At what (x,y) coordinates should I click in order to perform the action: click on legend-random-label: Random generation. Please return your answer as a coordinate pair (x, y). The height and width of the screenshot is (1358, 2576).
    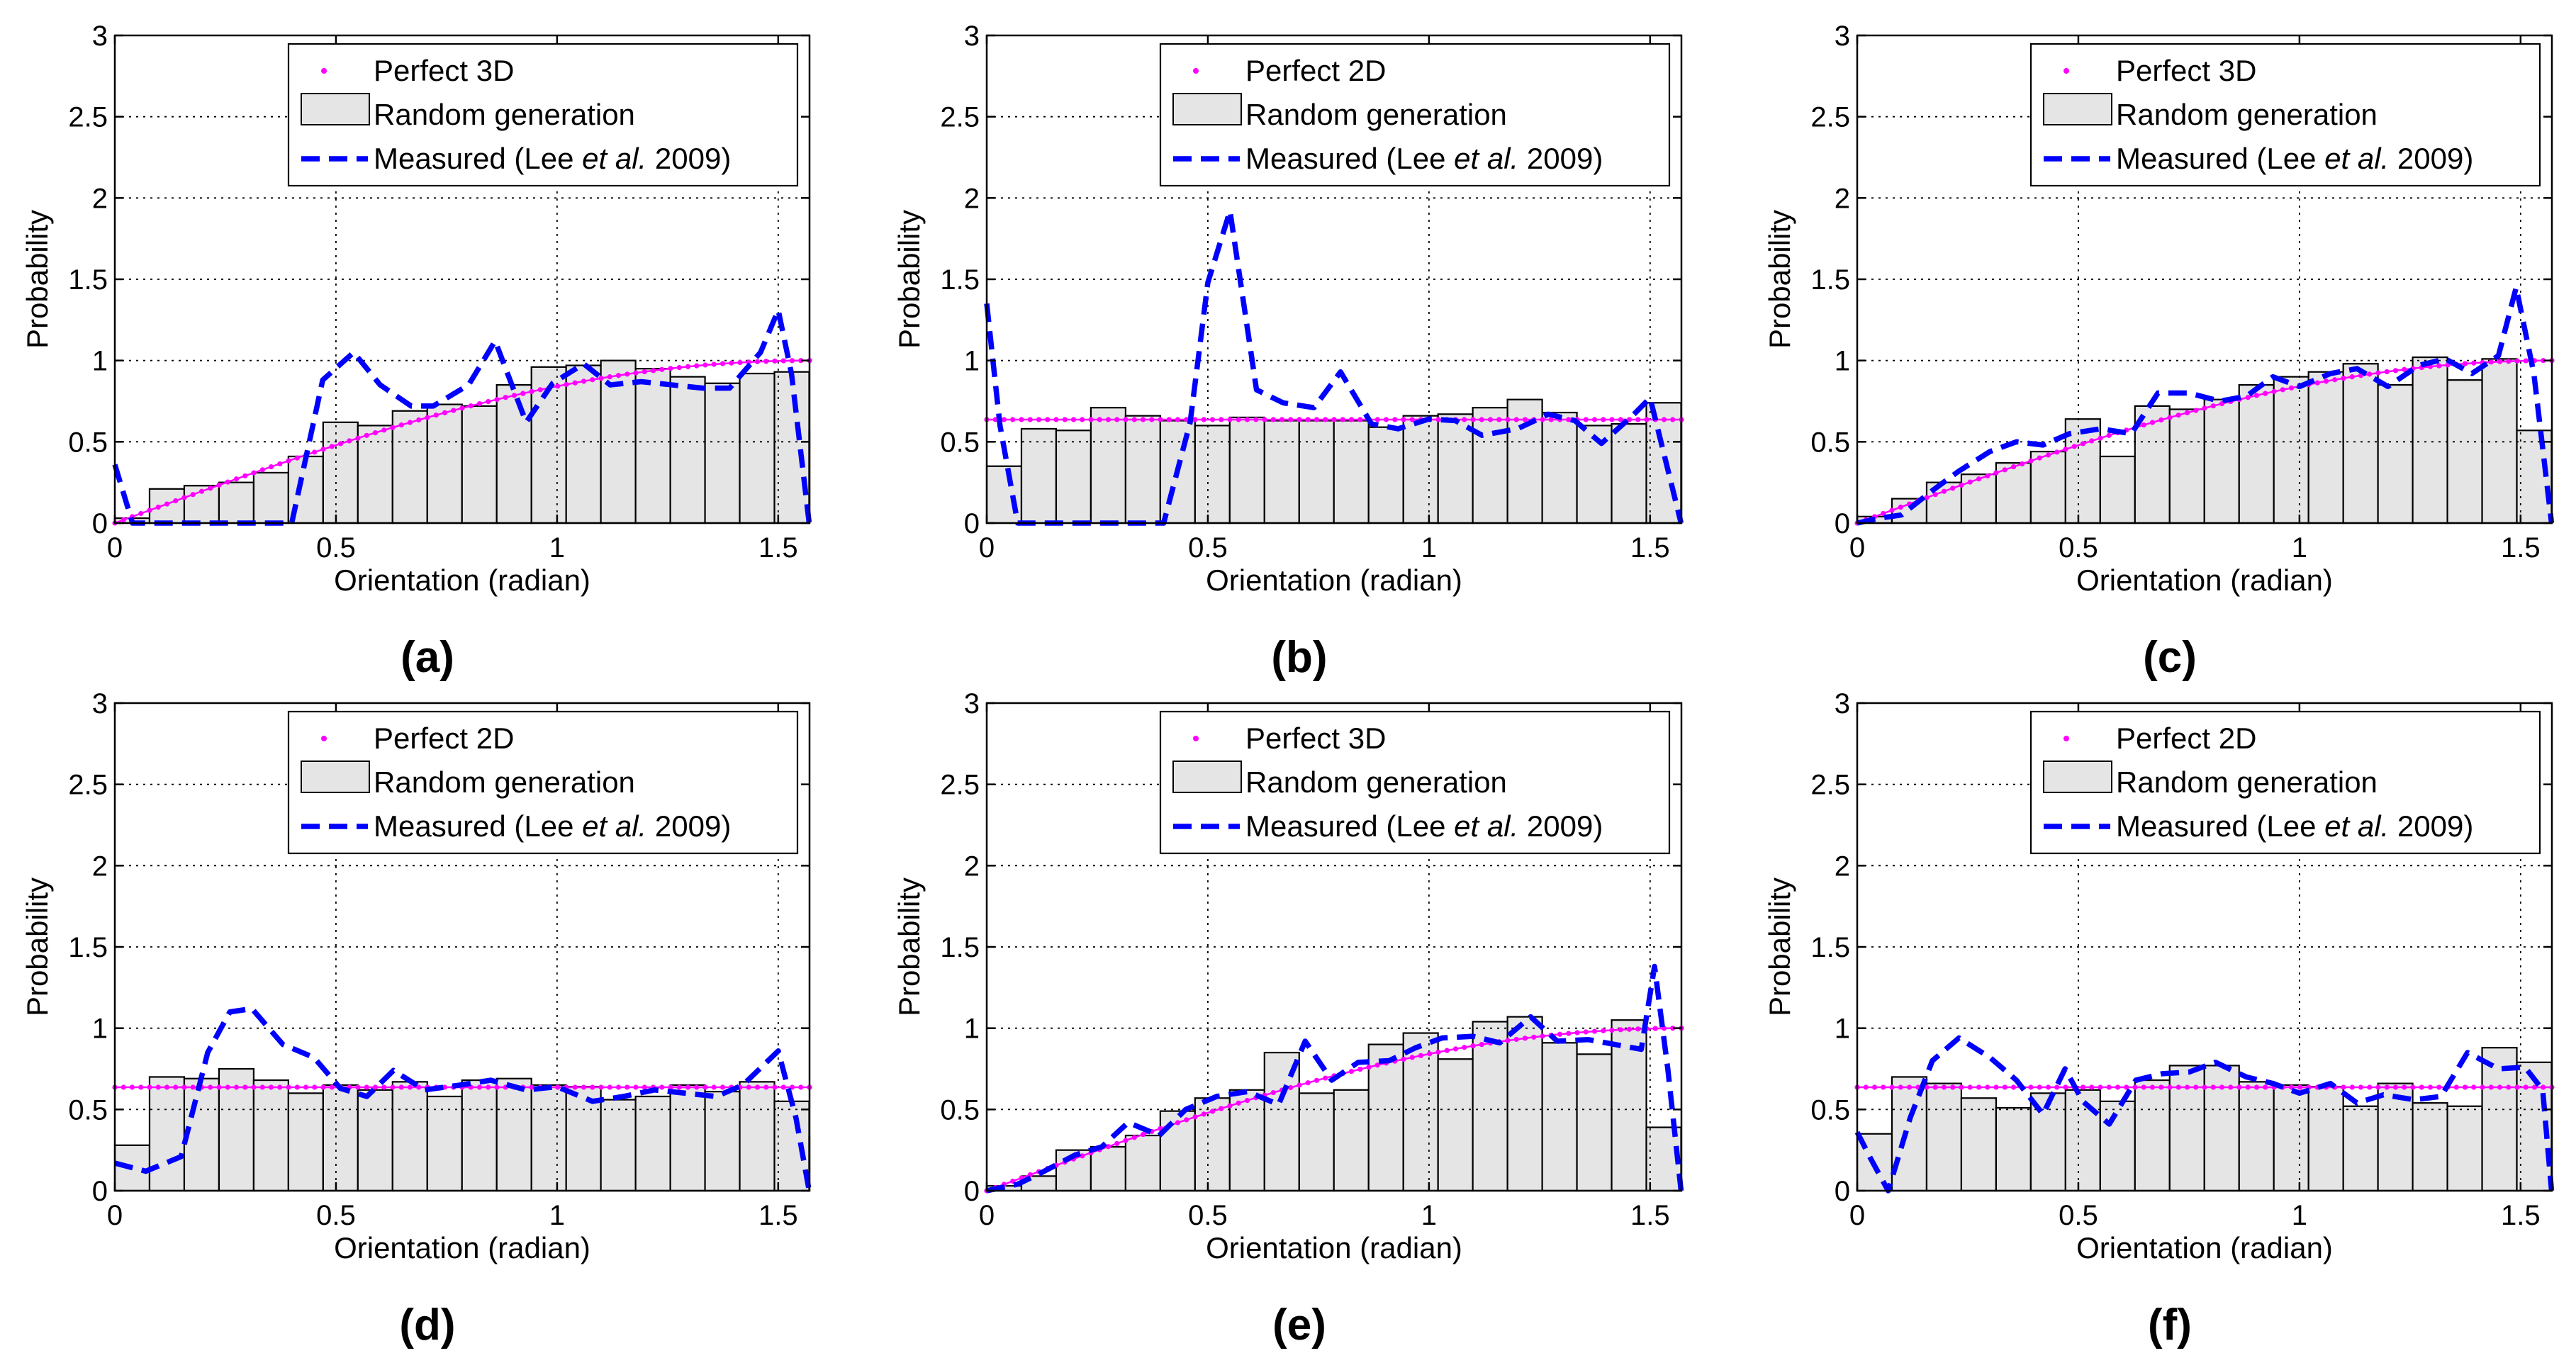
    Looking at the image, I should click on (1376, 782).